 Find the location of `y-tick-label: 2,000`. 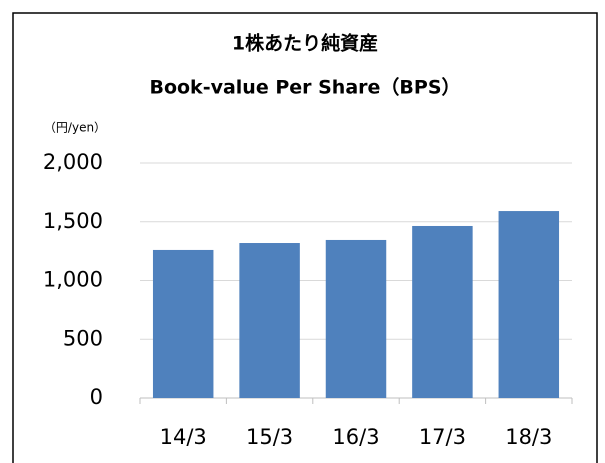

y-tick-label: 2,000 is located at coordinates (73, 162).